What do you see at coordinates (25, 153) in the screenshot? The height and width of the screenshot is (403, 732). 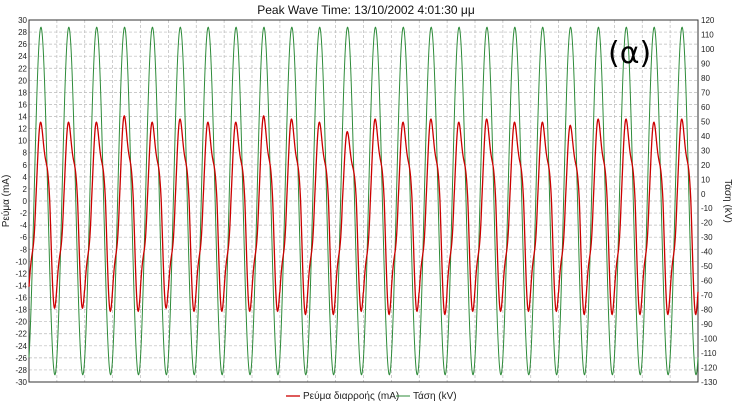 I see `left-tick-label: 8` at bounding box center [25, 153].